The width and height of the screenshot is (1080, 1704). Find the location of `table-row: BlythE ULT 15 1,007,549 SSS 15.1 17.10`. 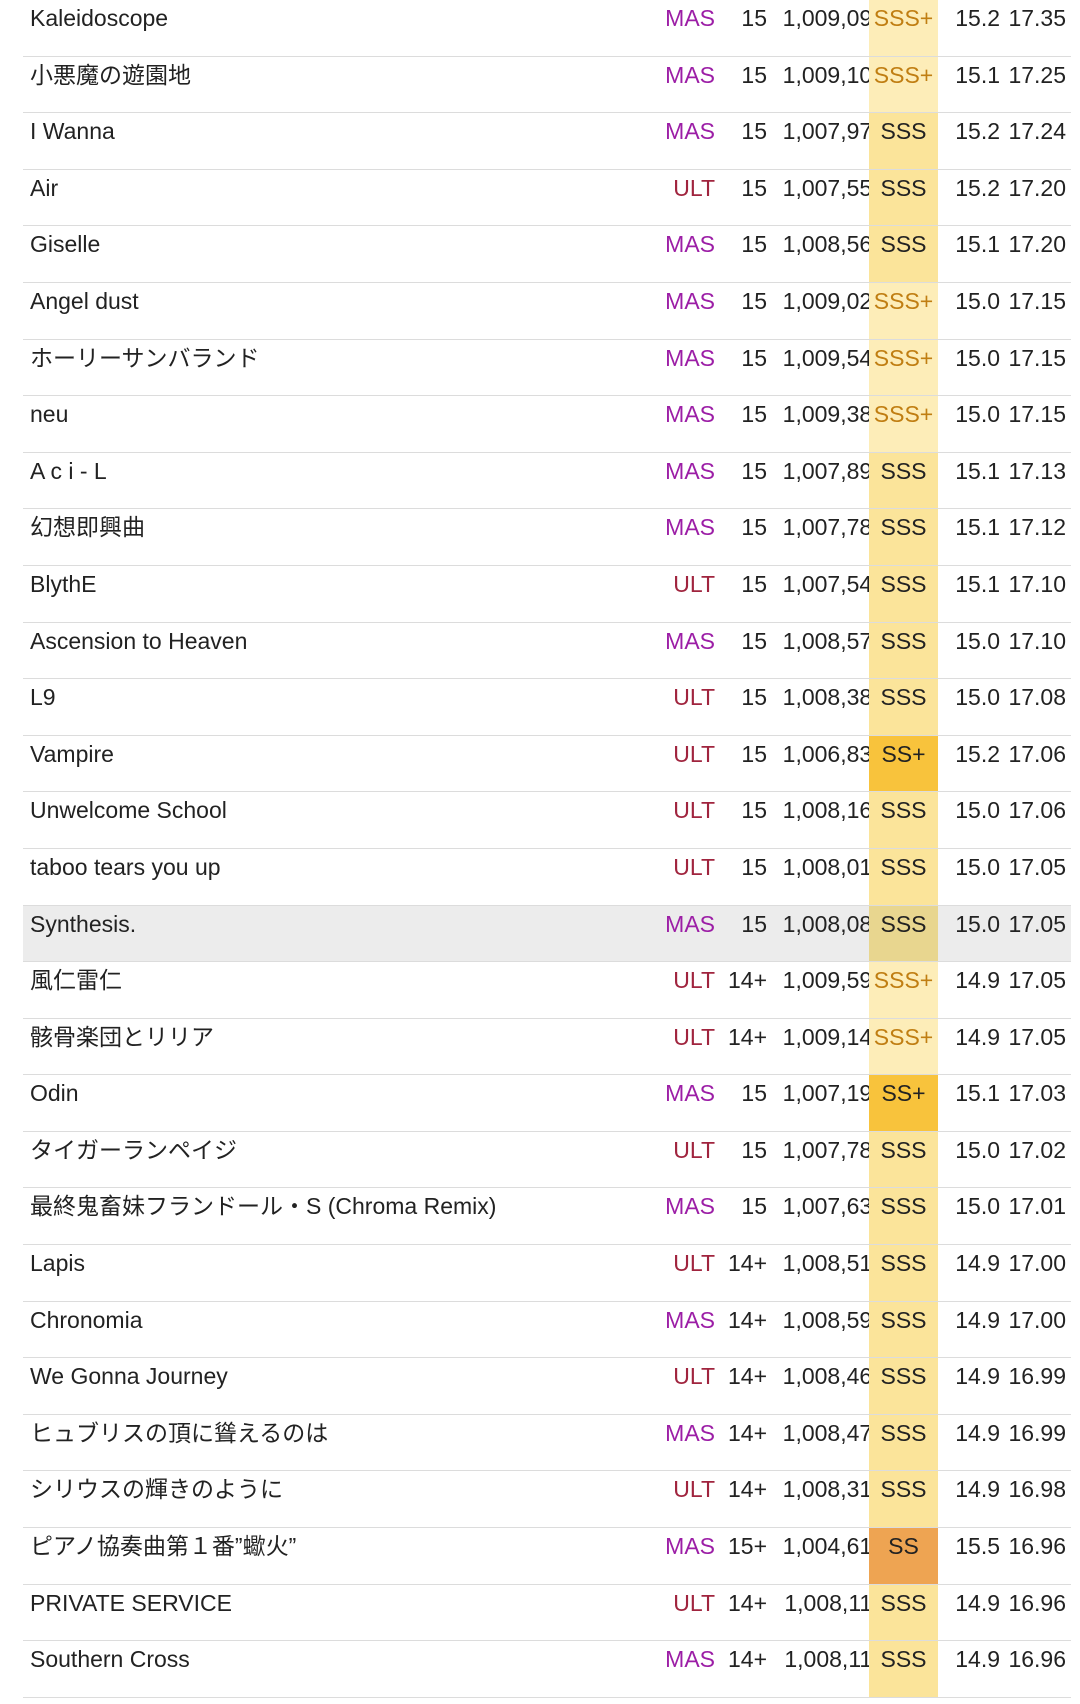

table-row: BlythE ULT 15 1,007,549 SSS 15.1 17.10 is located at coordinates (547, 594).